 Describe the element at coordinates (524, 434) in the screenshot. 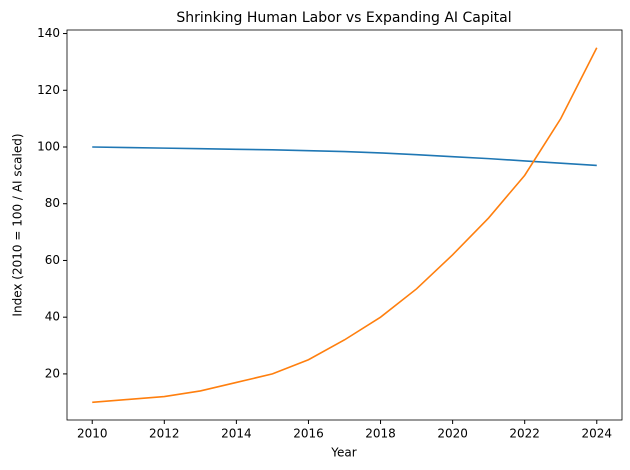

I see `x-tick-label: 2022` at that location.